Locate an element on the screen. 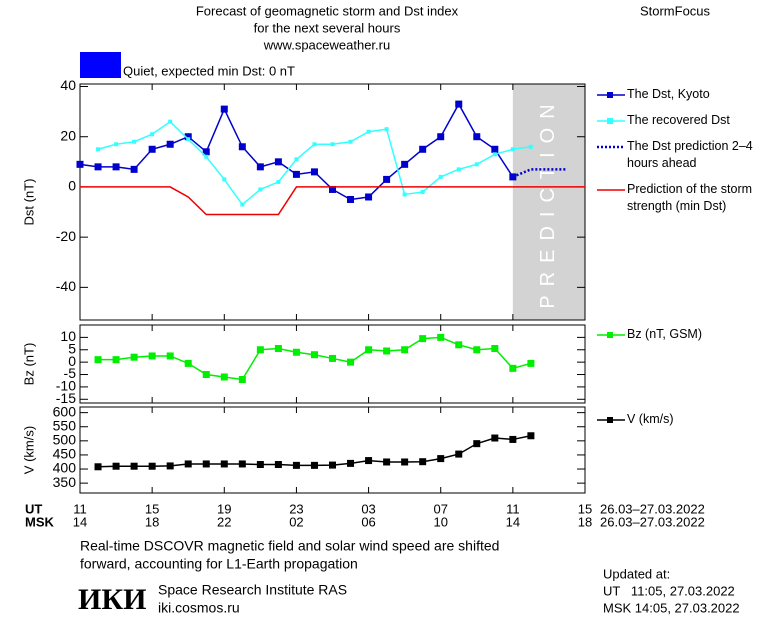 The height and width of the screenshot is (620, 760). y-axis-label: Bz (nT) is located at coordinates (28, 364).